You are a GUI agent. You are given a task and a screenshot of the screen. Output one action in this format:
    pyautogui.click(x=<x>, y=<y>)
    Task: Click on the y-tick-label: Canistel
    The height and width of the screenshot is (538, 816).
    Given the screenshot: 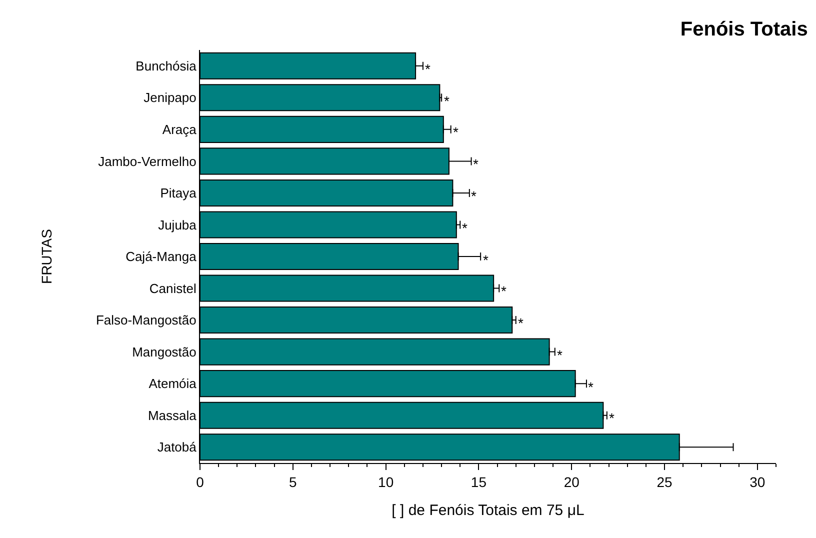 What is the action you would take?
    pyautogui.click(x=173, y=288)
    